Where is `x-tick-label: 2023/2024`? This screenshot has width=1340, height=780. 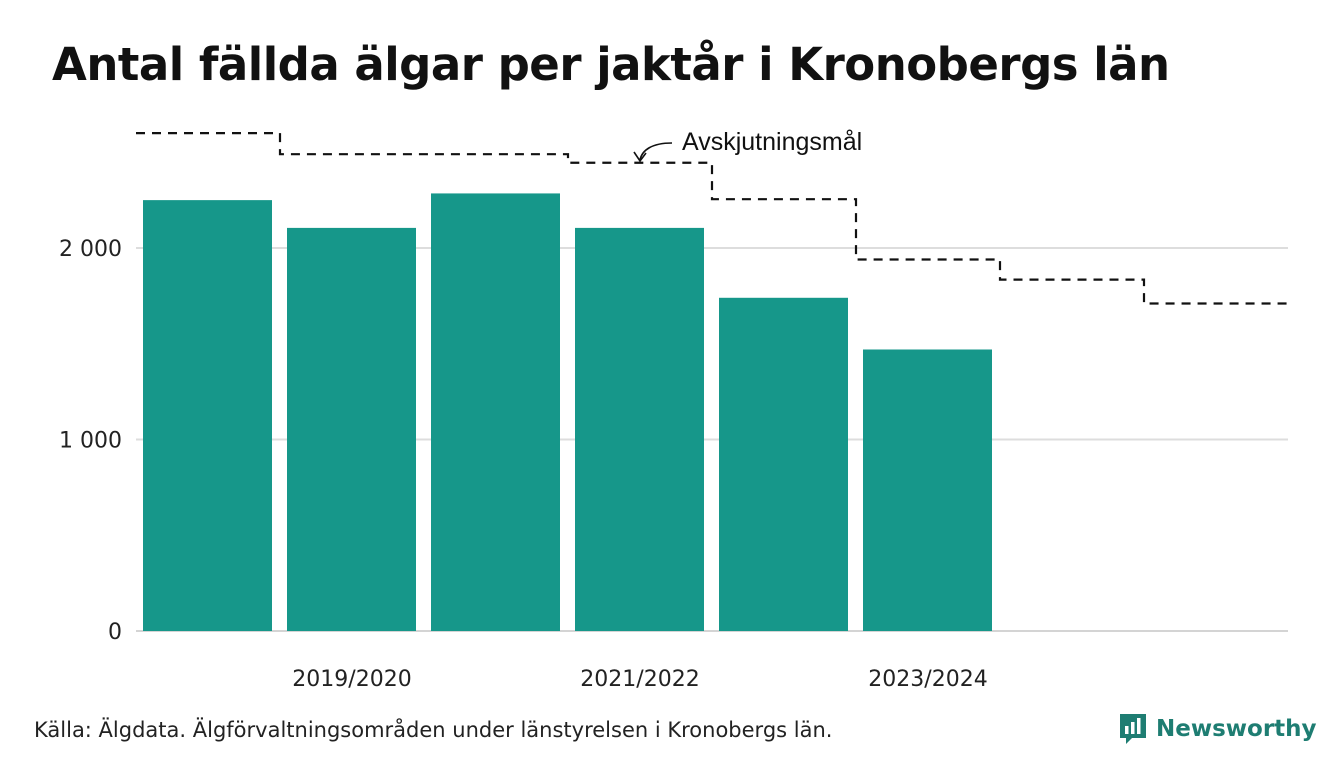
x-tick-label: 2023/2024 is located at coordinates (927, 679).